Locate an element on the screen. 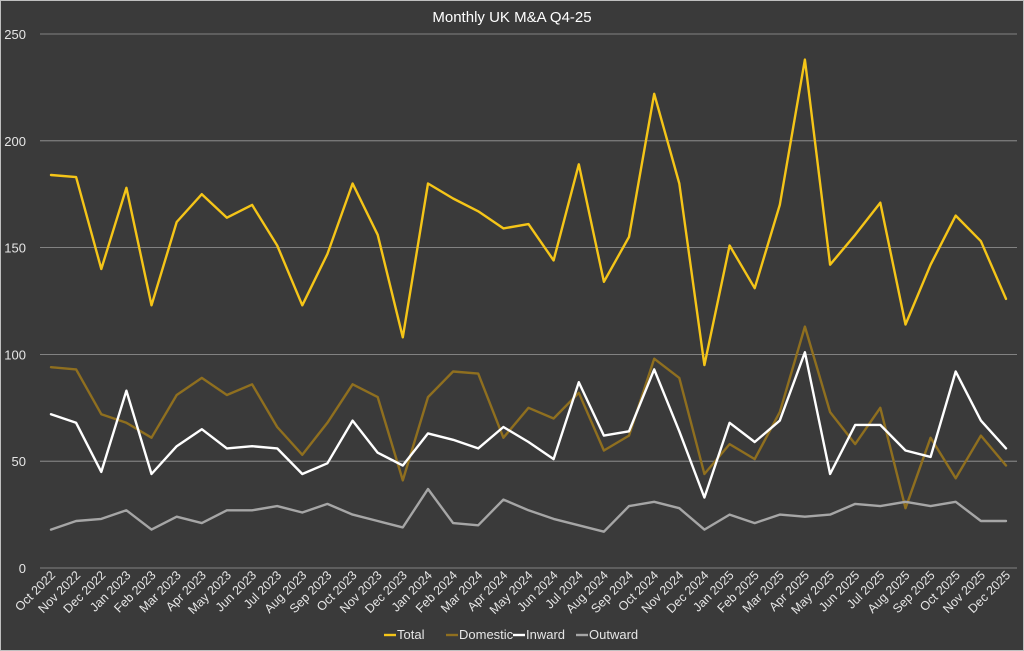 The height and width of the screenshot is (651, 1024). legend-label-total: Total is located at coordinates (411, 634).